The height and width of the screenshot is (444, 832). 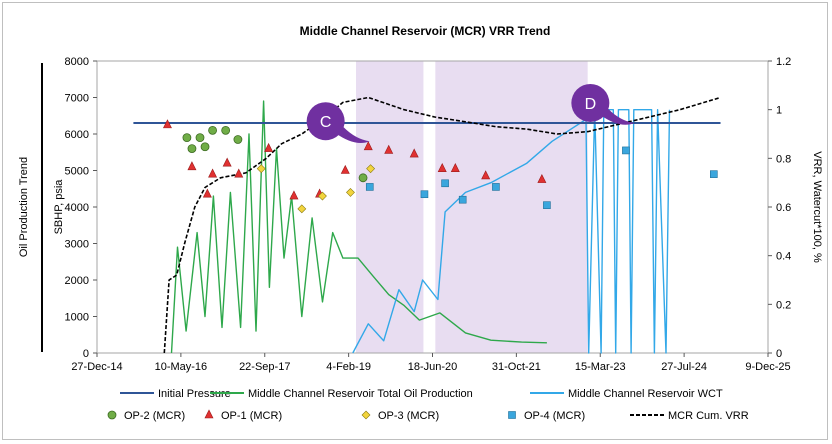 What do you see at coordinates (779, 111) in the screenshot?
I see `y-right-tick-label: 1` at bounding box center [779, 111].